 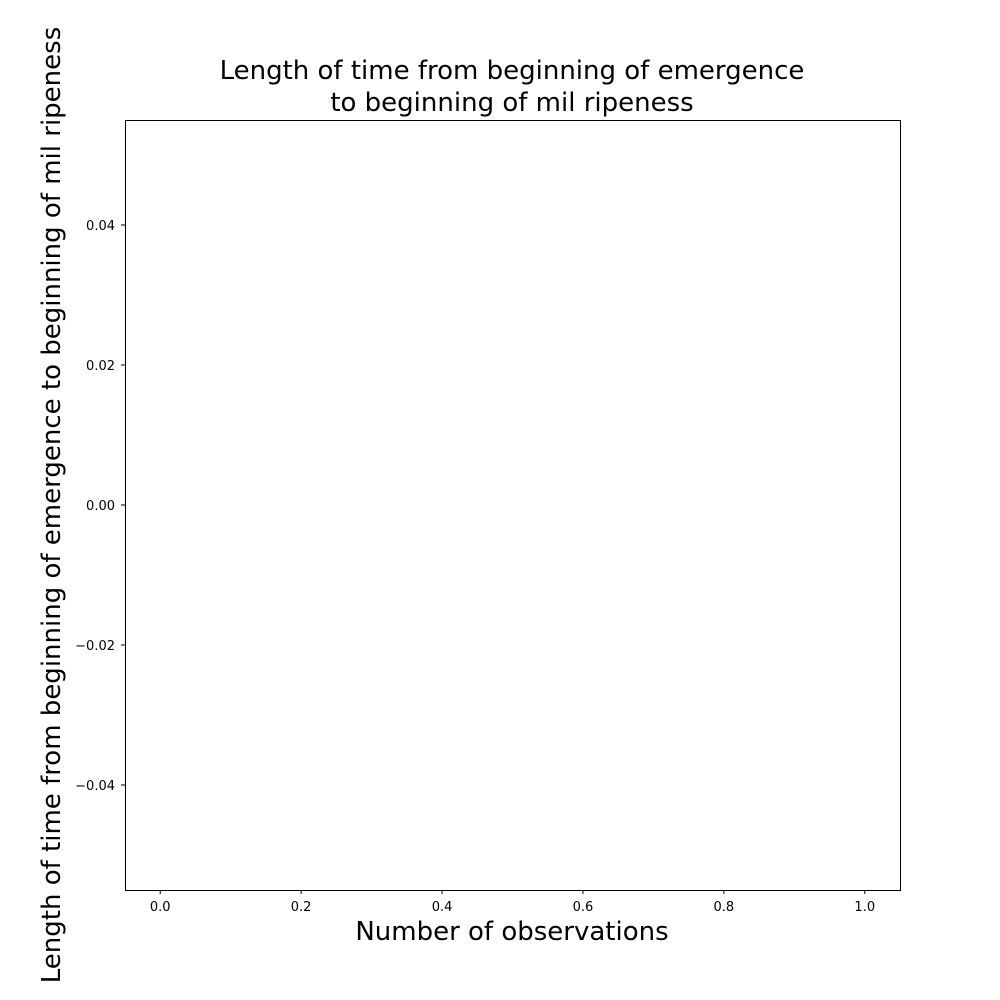 What do you see at coordinates (95, 786) in the screenshot?
I see `y-tick-label: −0.04` at bounding box center [95, 786].